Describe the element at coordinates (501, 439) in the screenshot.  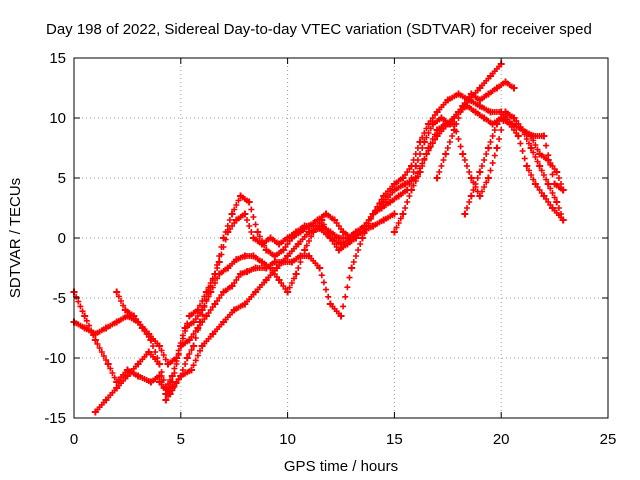
I see `x-tick-label: 20` at that location.